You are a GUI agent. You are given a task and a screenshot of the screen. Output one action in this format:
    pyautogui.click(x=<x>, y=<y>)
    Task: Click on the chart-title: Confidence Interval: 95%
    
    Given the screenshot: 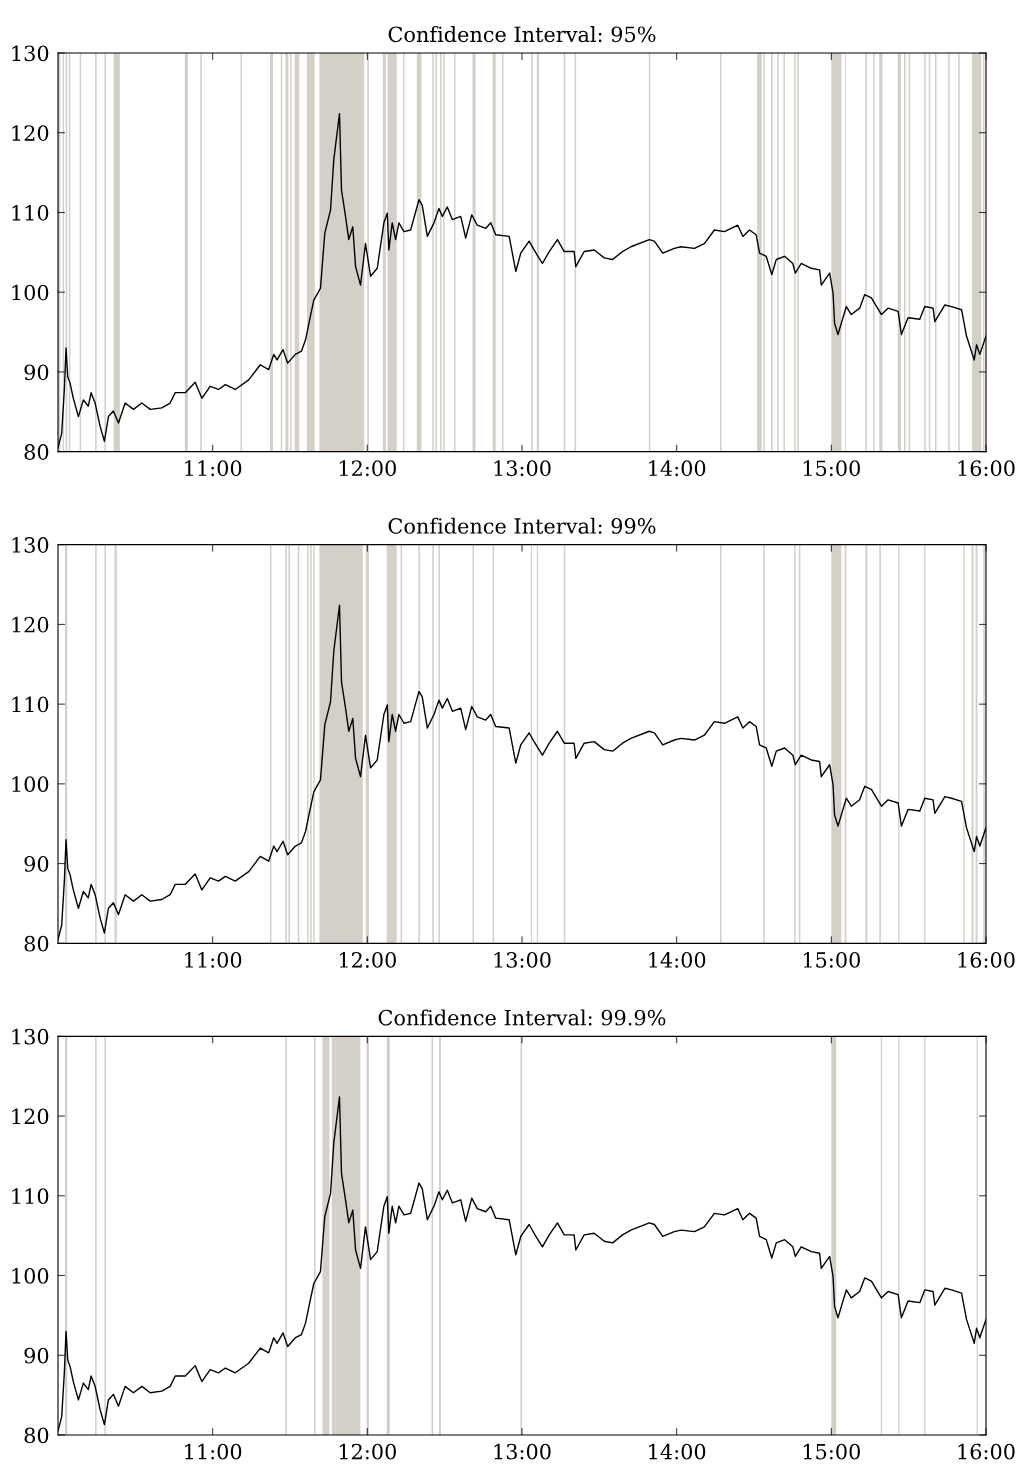 What is the action you would take?
    pyautogui.click(x=522, y=34)
    